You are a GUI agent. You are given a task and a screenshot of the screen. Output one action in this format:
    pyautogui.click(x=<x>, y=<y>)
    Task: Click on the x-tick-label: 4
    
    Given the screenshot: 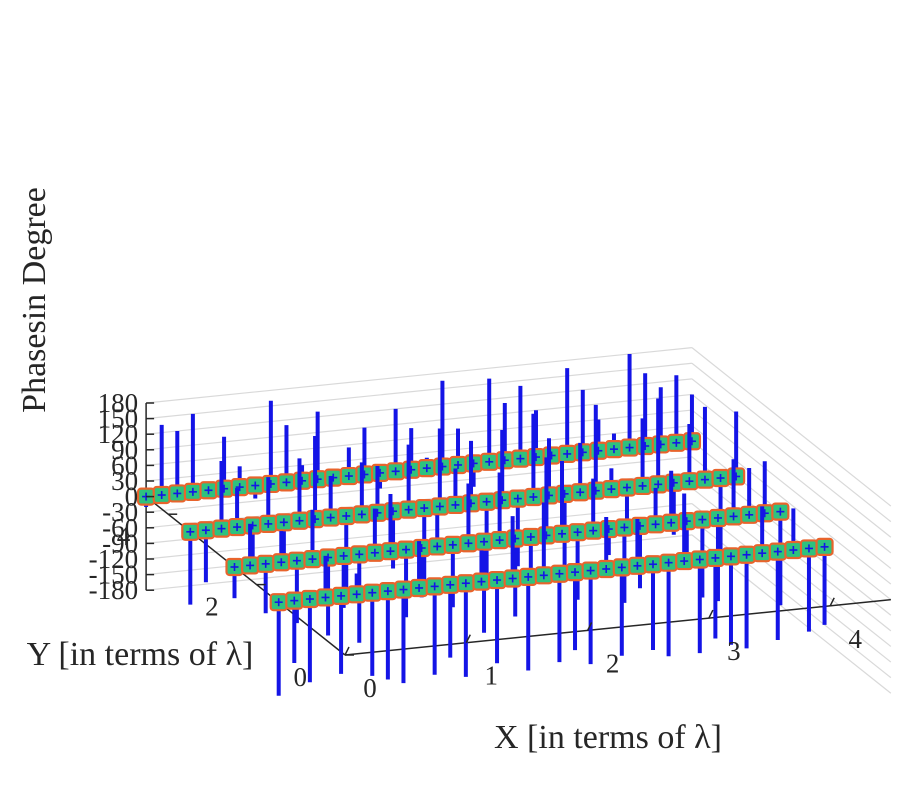 What is the action you would take?
    pyautogui.click(x=855, y=639)
    